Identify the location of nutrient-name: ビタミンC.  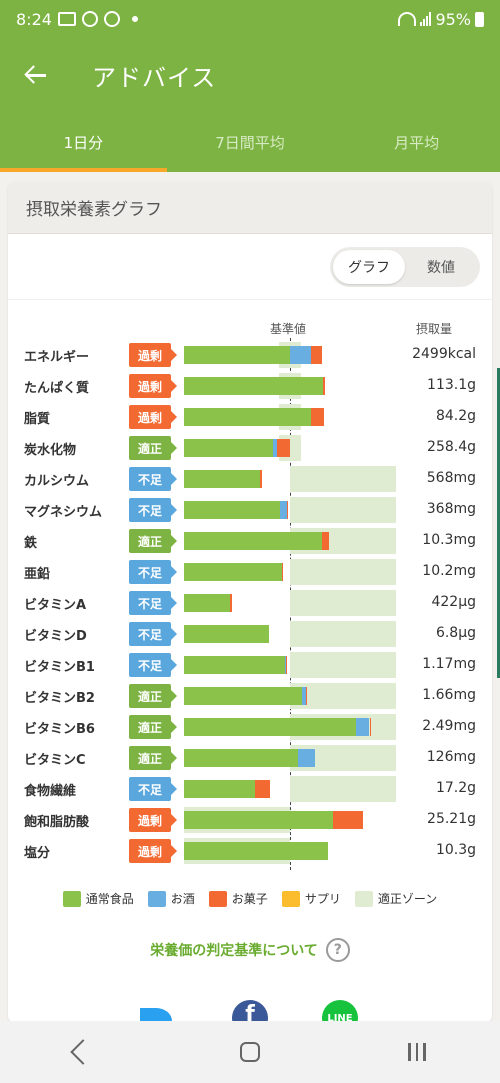
(55, 760).